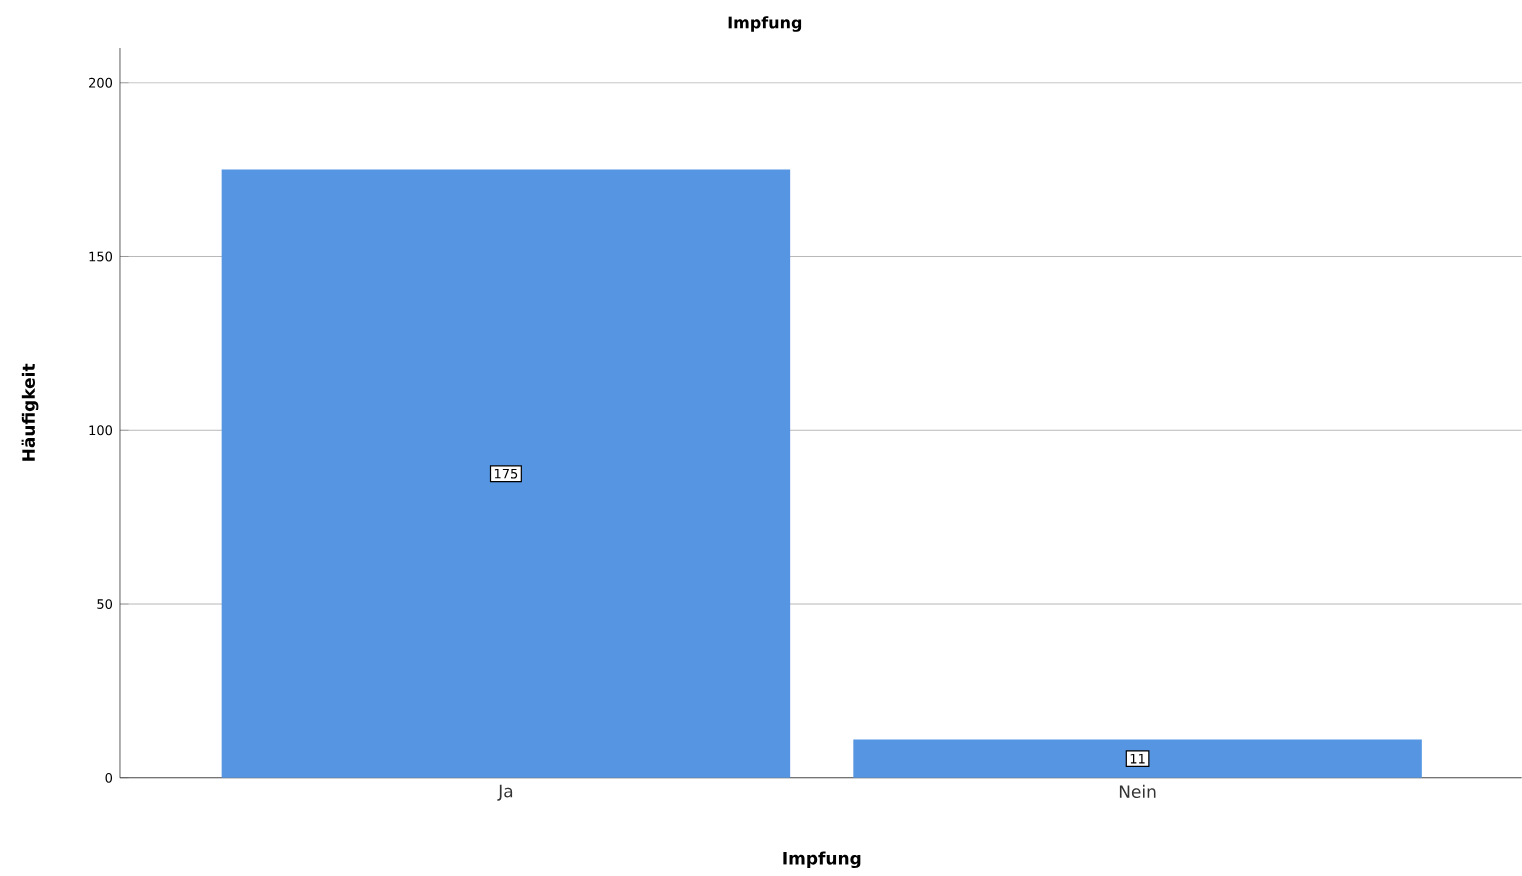 The width and height of the screenshot is (1522, 876). Describe the element at coordinates (822, 860) in the screenshot. I see `x-axis-title: Impfung` at that location.